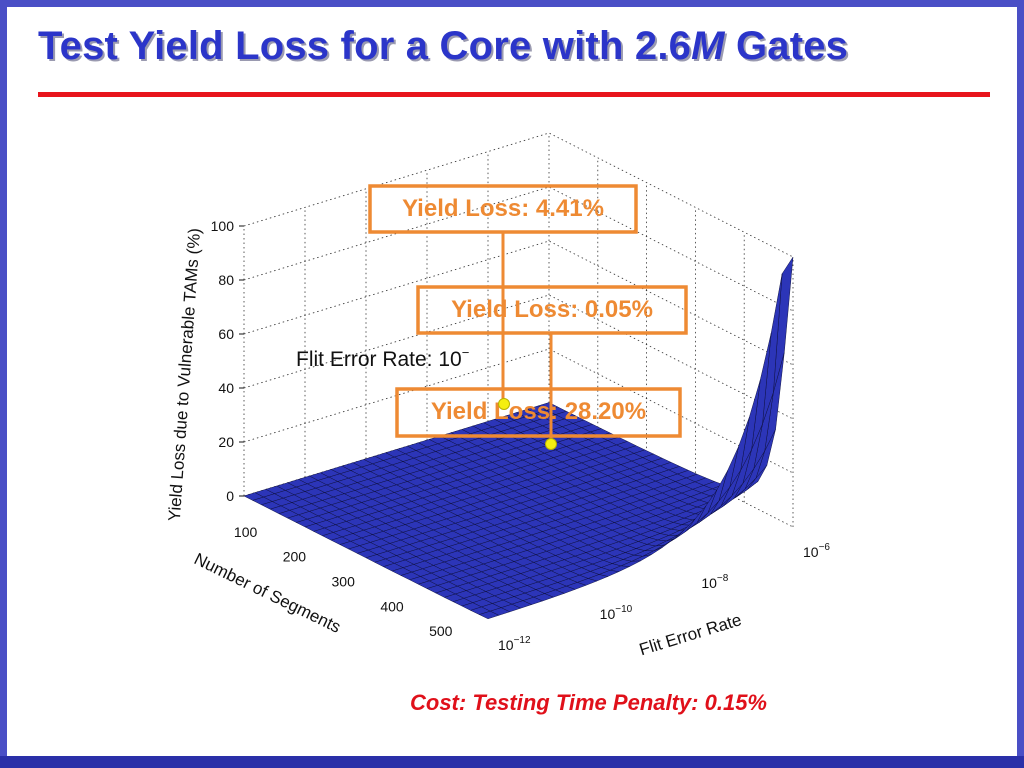 Image resolution: width=1024 pixels, height=768 pixels. Describe the element at coordinates (714, 582) in the screenshot. I see `y-tick-label: 10⁻⁸` at that location.